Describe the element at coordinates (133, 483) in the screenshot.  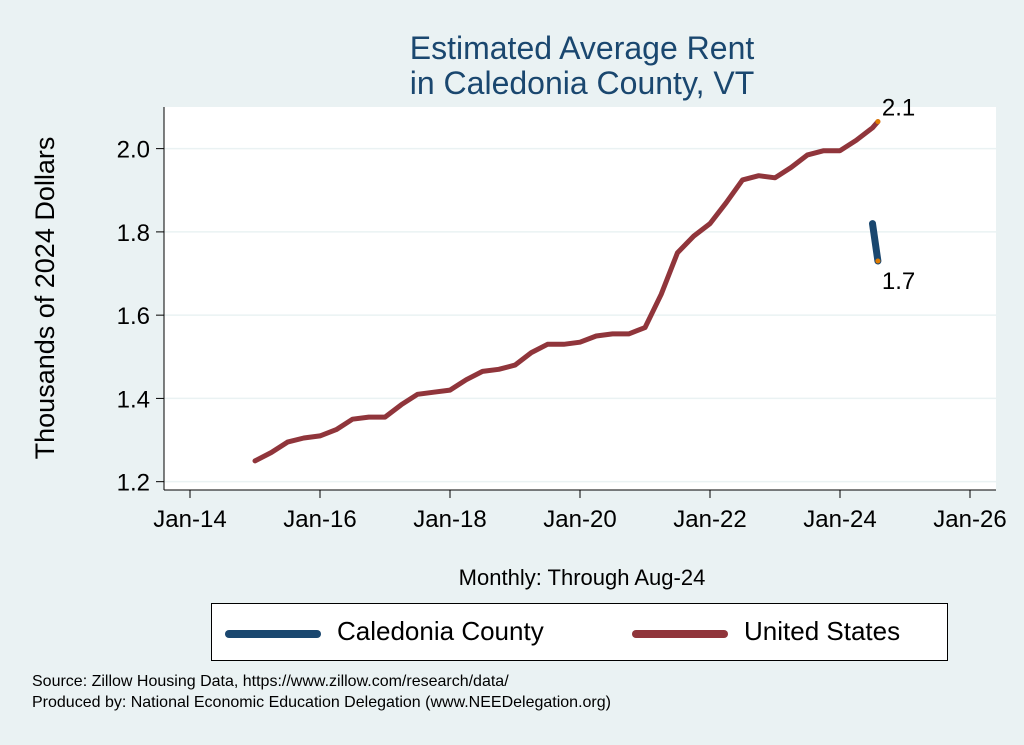
I see `y-tick-label: 1.2` at that location.